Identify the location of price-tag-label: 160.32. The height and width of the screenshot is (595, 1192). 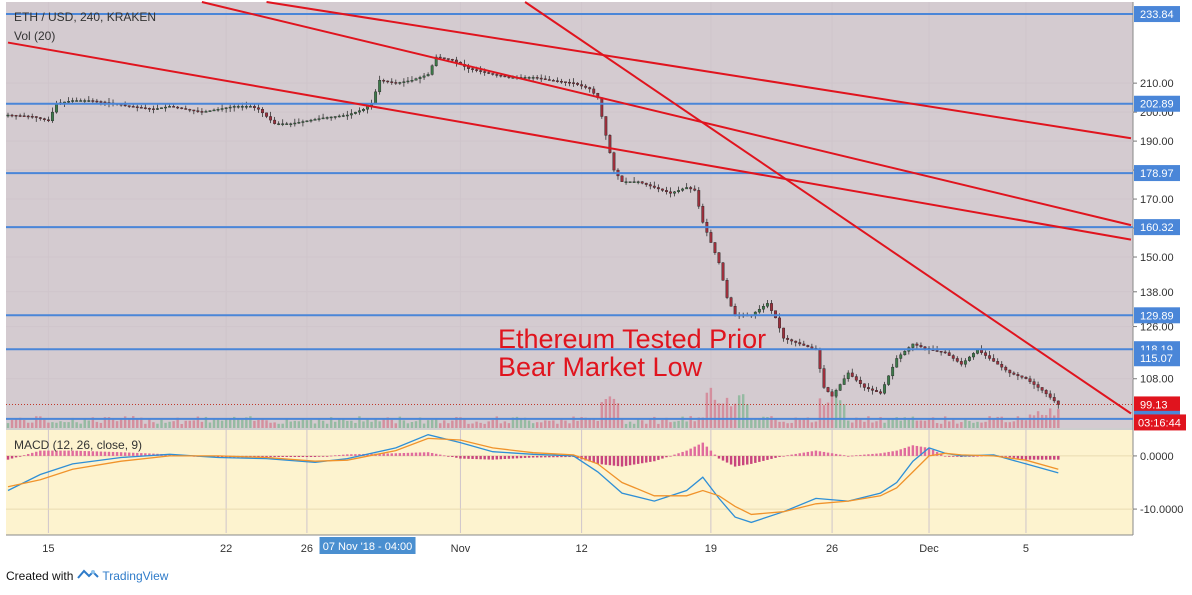
(1157, 228).